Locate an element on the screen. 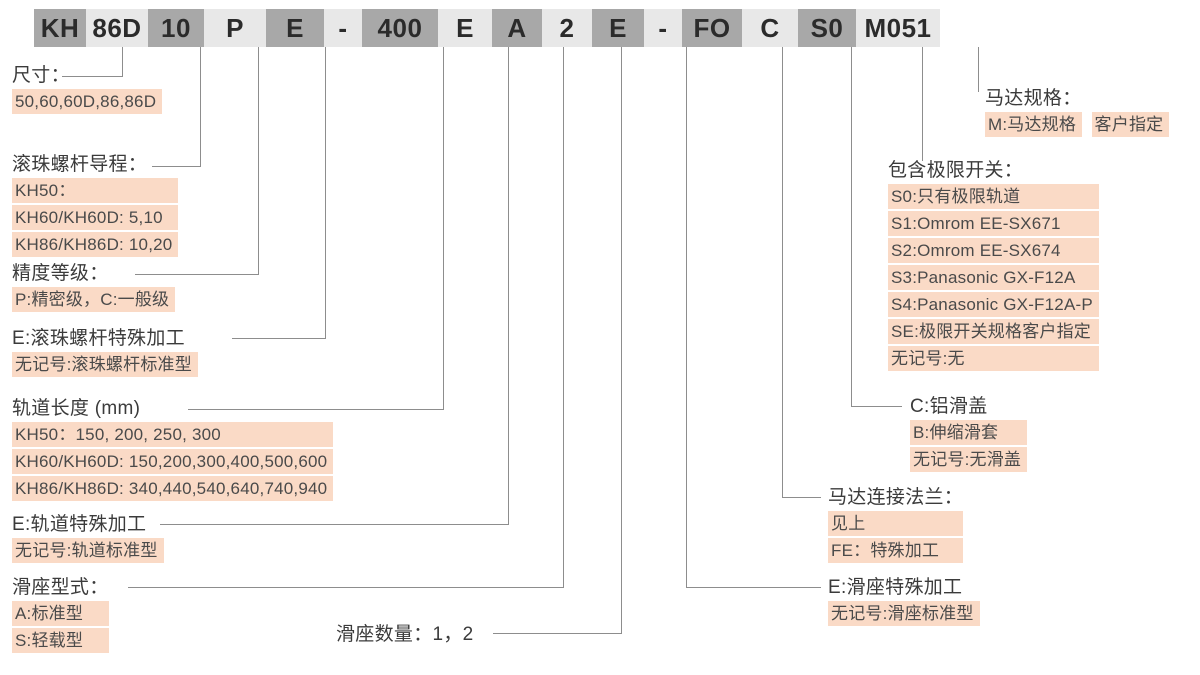  leader-line-screwspecial-vertical is located at coordinates (325, 192).